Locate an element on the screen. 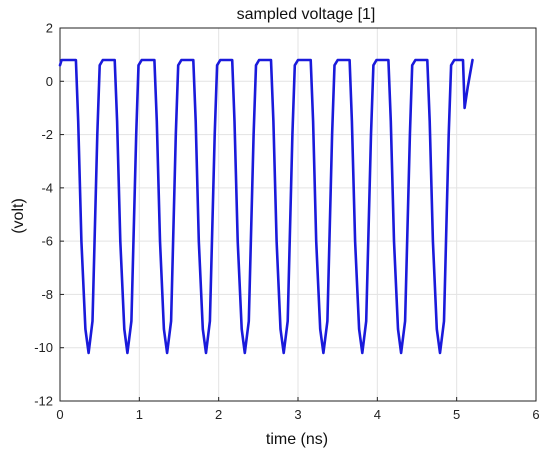 This screenshot has height=454, width=550. x-axis-label: time (ns) is located at coordinates (297, 439).